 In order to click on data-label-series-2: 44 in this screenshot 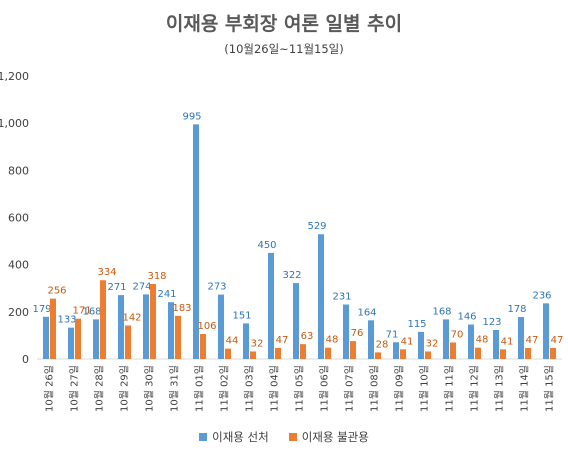, I will do `click(232, 341)`.